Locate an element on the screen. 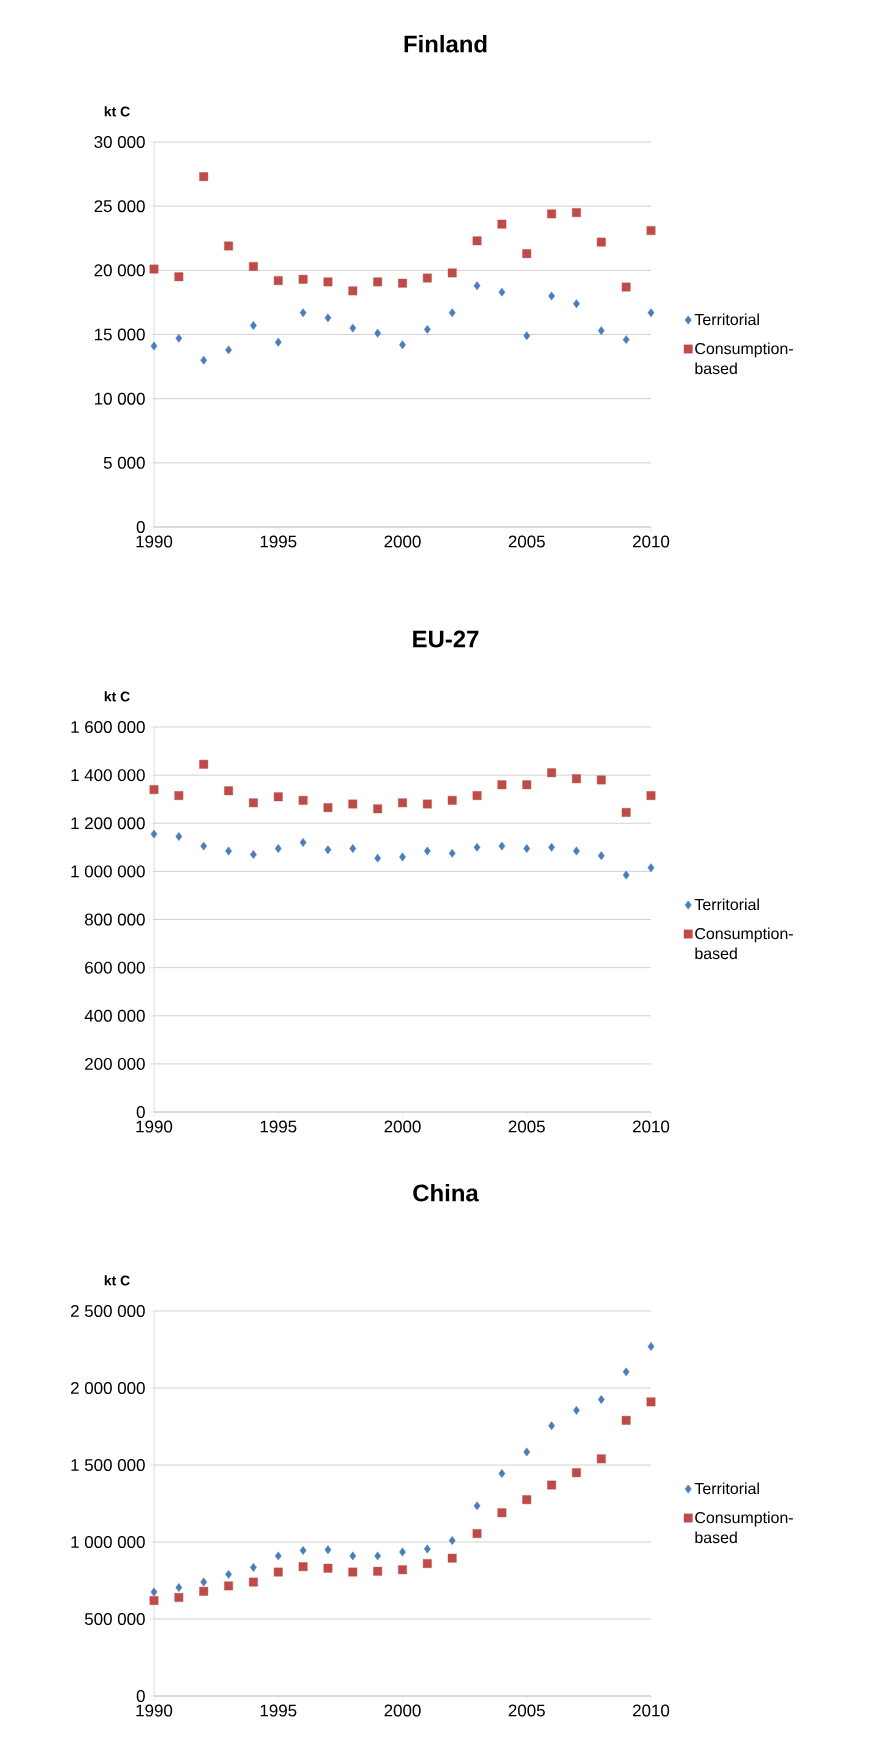 The width and height of the screenshot is (890, 1746). x-tick-label: 2010 is located at coordinates (651, 1126).